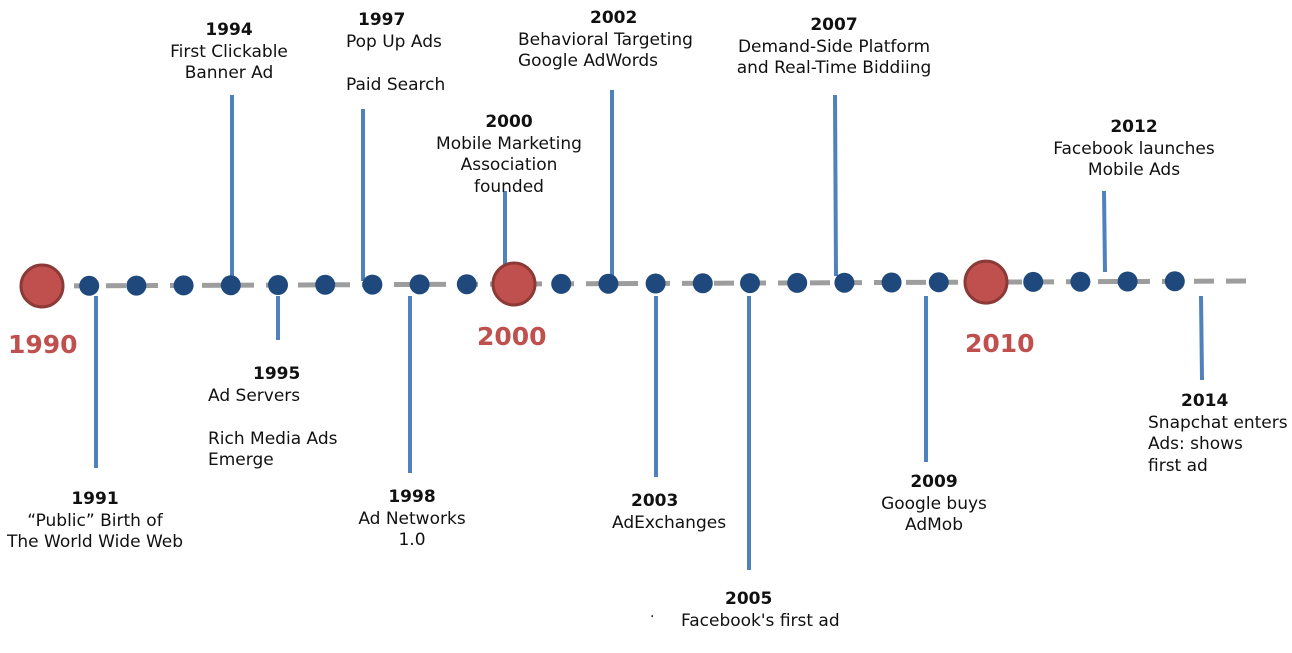  I want to click on year-dot-1998, so click(419, 284).